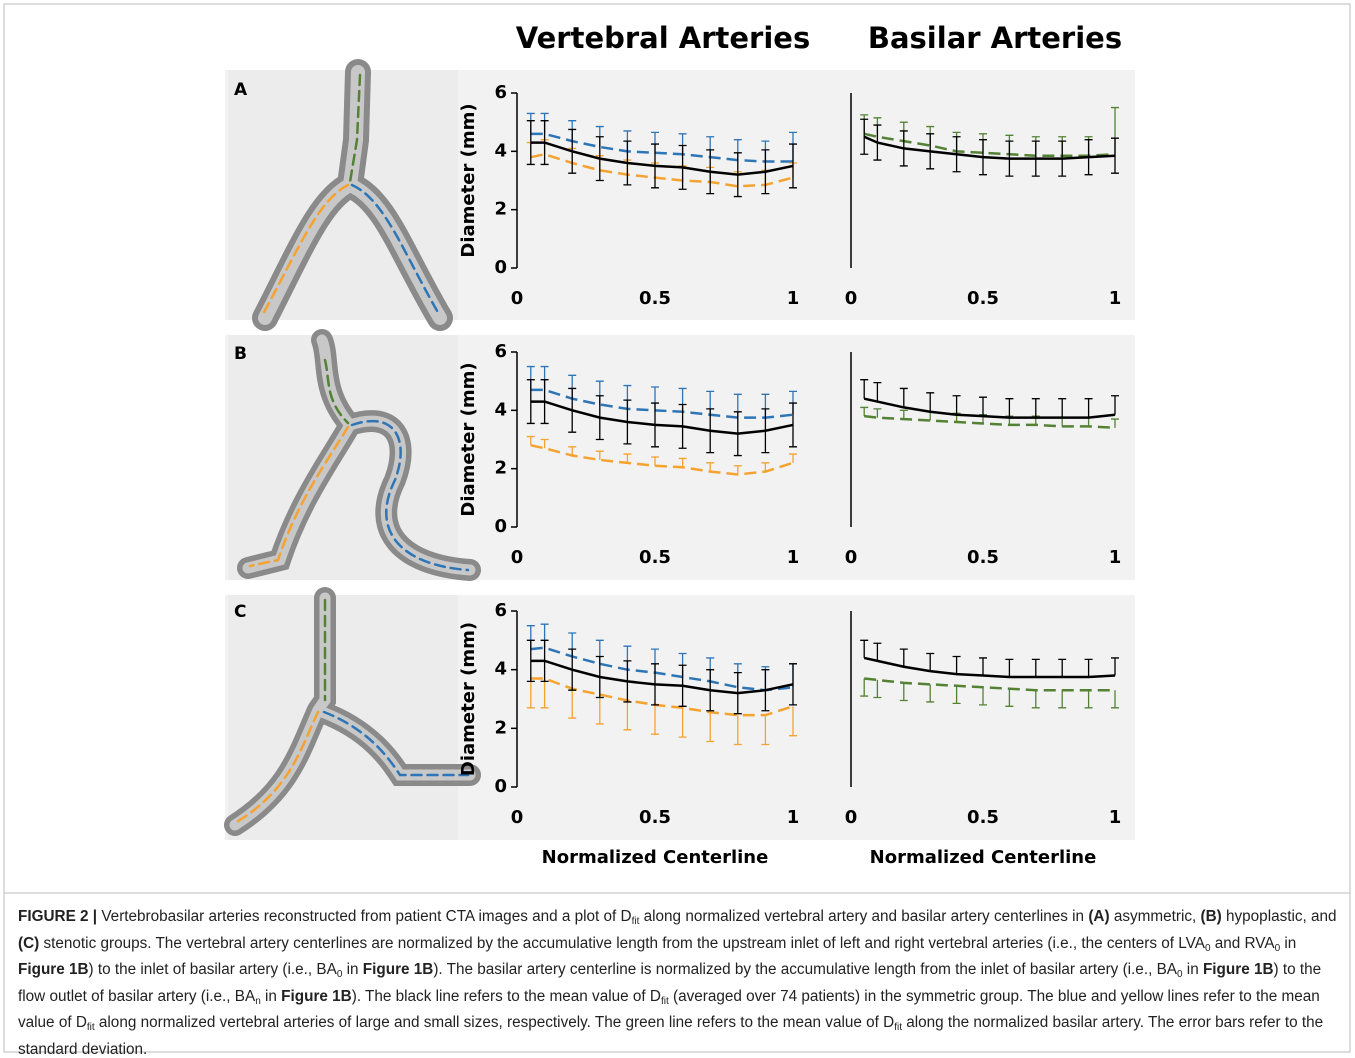  What do you see at coordinates (995, 38) in the screenshot?
I see `column-title: Basilar Arteries` at bounding box center [995, 38].